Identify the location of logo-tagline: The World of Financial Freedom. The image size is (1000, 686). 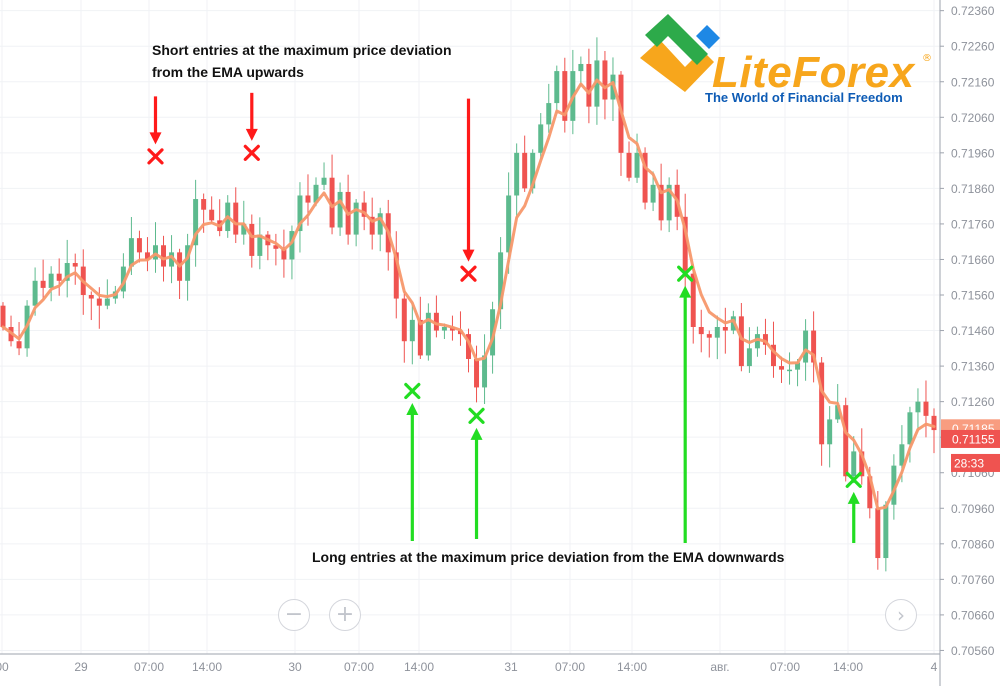
(804, 97).